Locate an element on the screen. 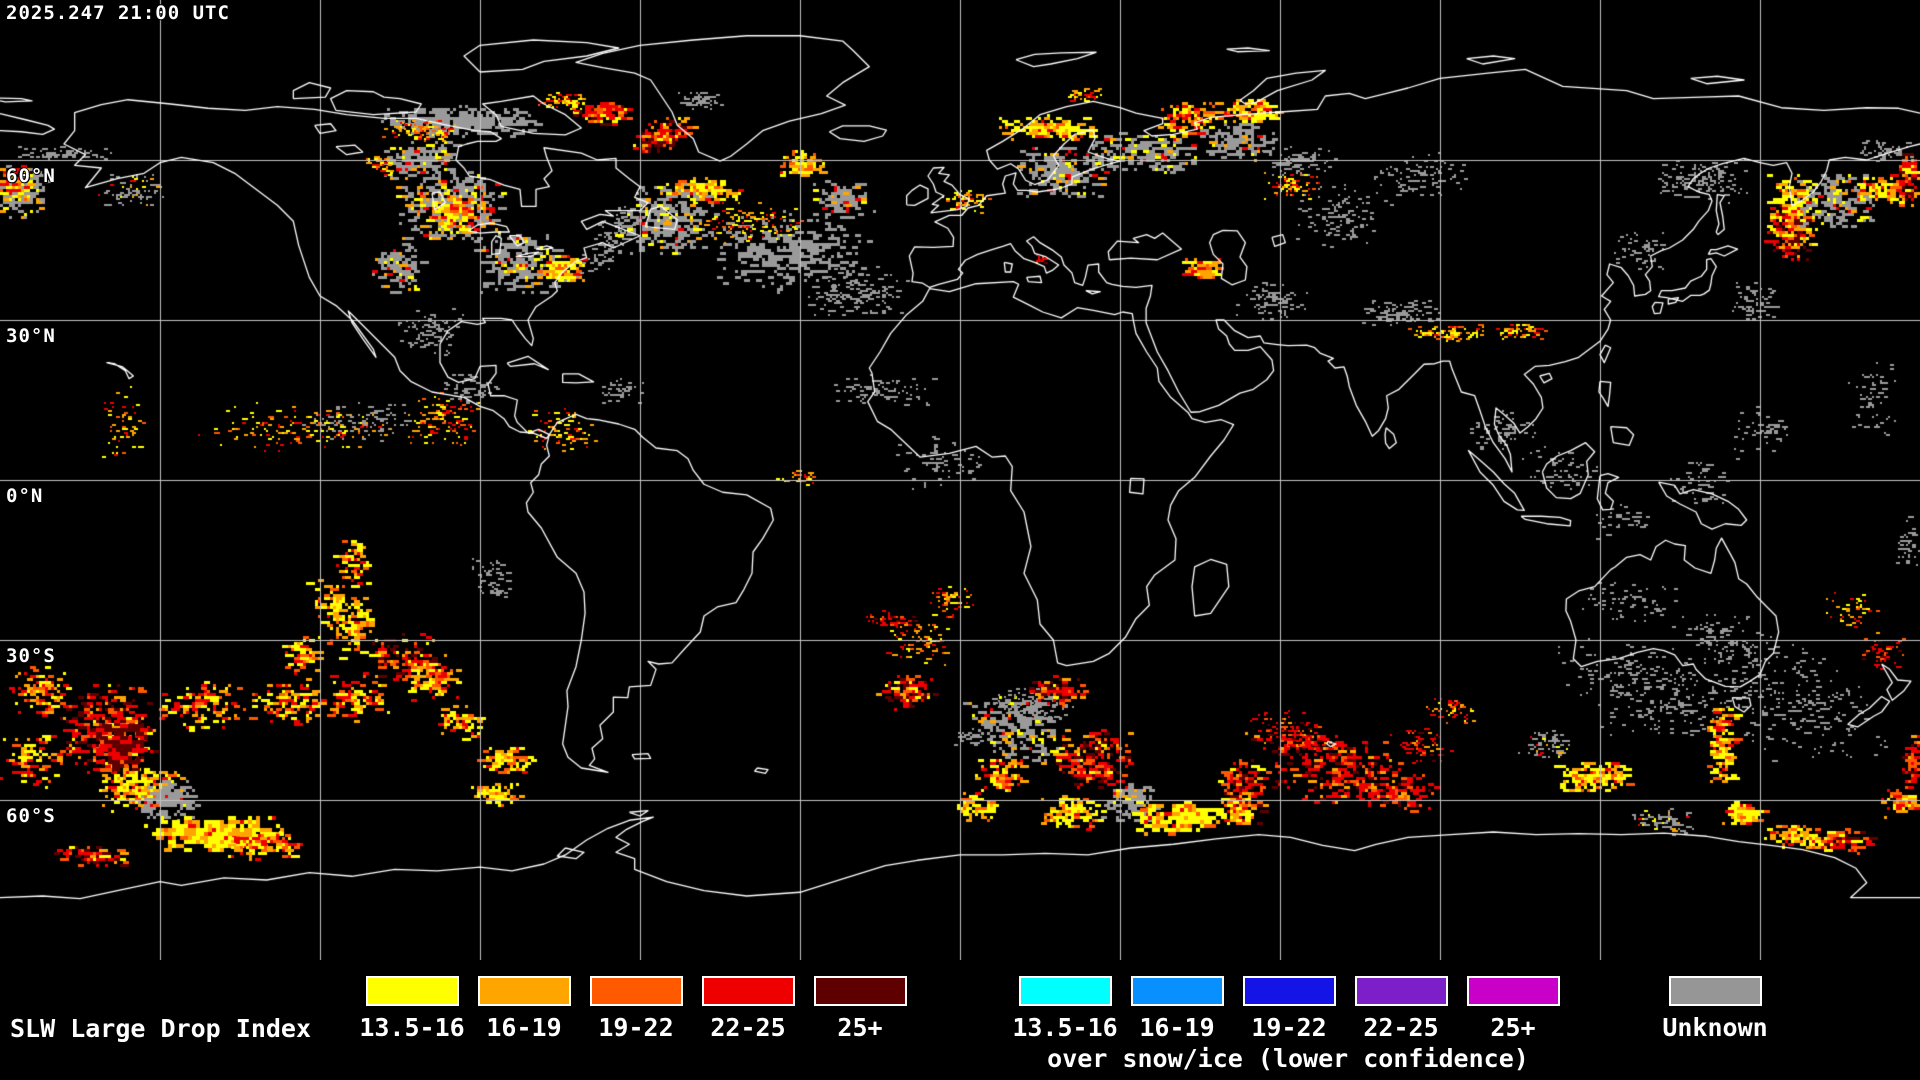 This screenshot has width=1920, height=1080. lat-label-0N: 0°N is located at coordinates (25, 496).